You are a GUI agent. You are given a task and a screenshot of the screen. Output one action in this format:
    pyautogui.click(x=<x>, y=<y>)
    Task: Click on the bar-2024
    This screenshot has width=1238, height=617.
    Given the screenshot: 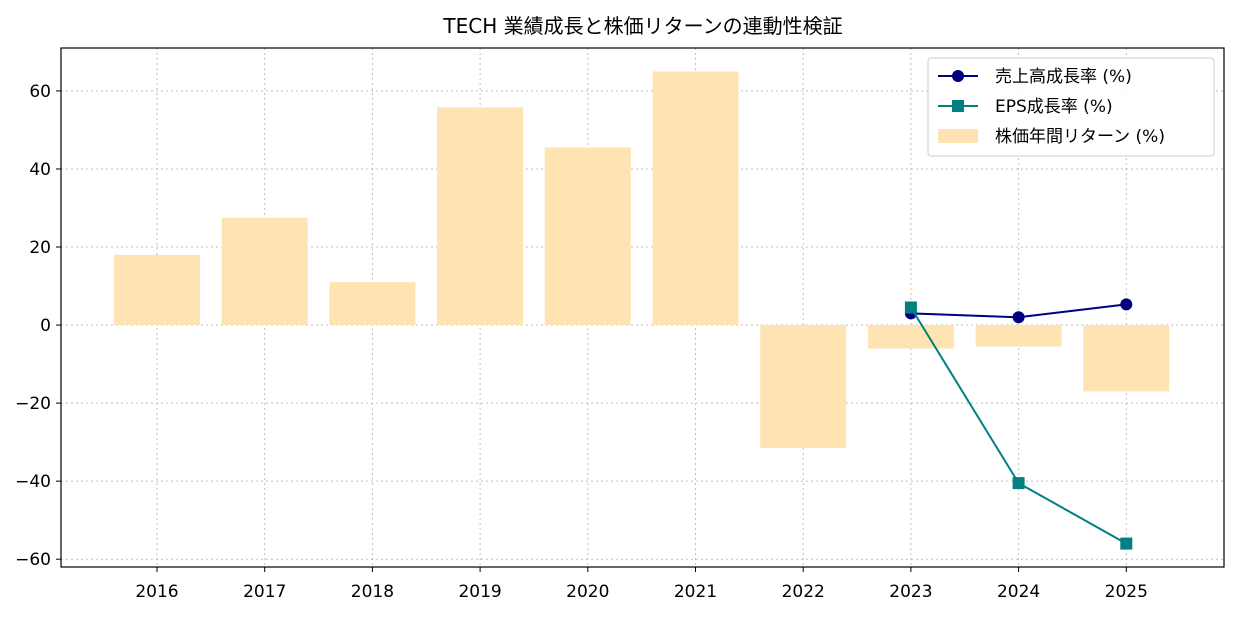 What is the action you would take?
    pyautogui.click(x=1018, y=336)
    